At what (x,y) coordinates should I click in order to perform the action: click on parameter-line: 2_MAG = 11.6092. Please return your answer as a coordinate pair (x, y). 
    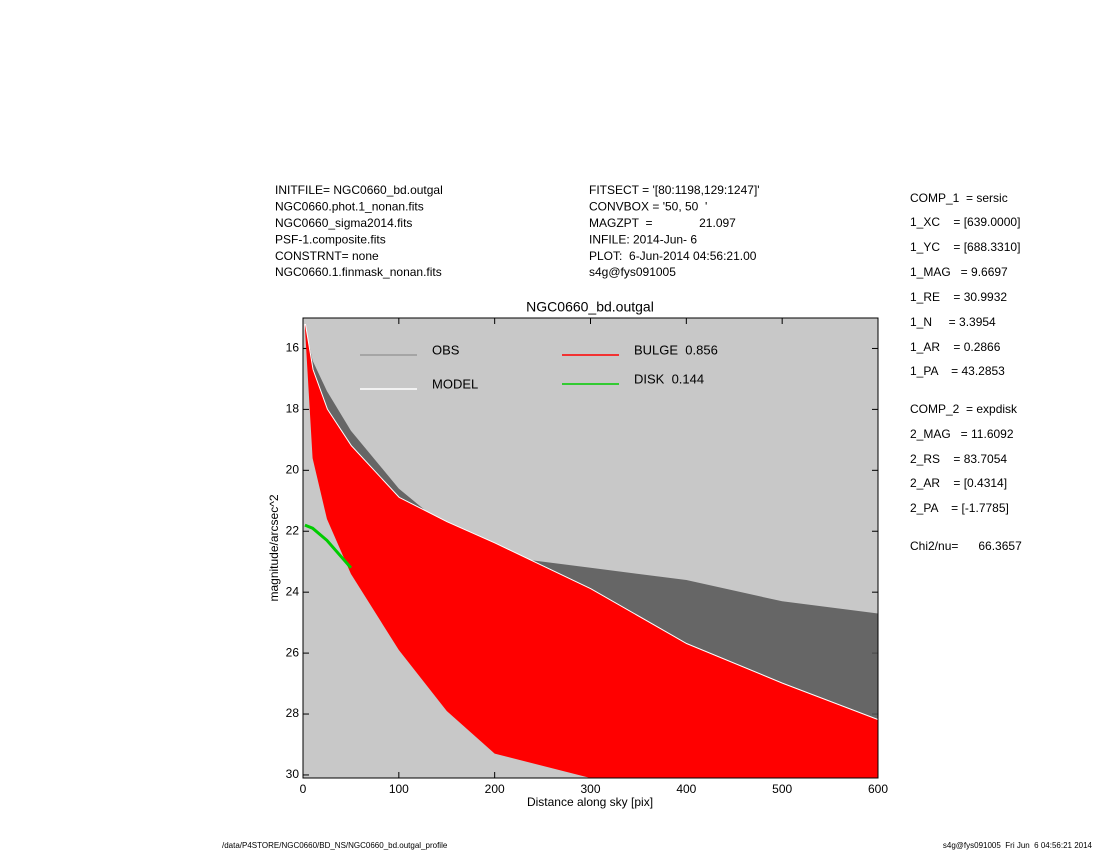
    Looking at the image, I should click on (962, 434).